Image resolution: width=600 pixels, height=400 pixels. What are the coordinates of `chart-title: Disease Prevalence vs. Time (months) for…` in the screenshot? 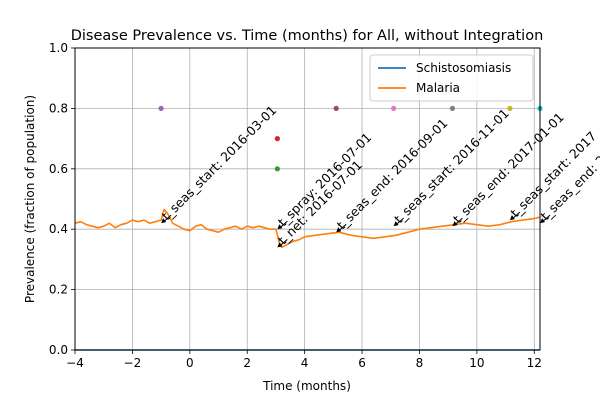 It's located at (307, 36).